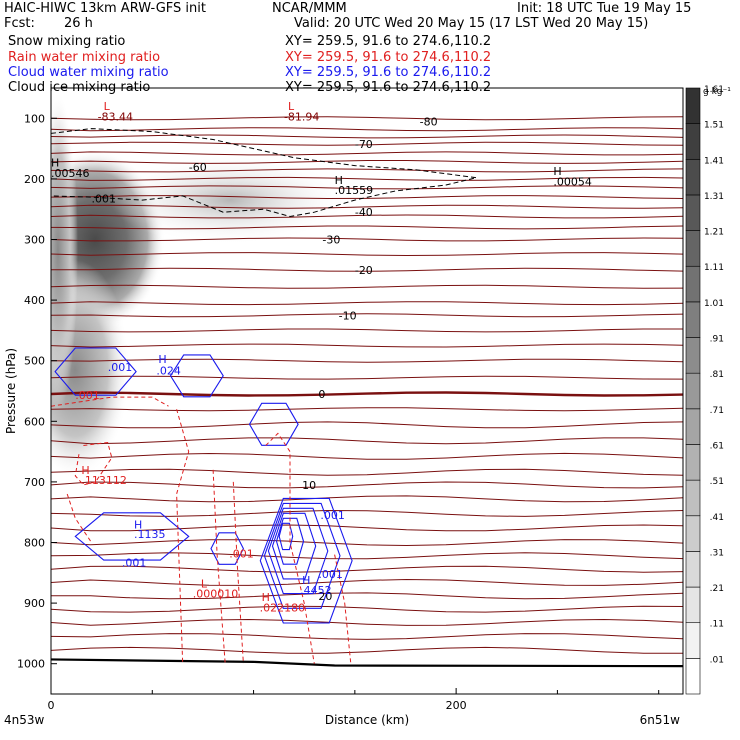 The height and width of the screenshot is (740, 740). What do you see at coordinates (70, 173) in the screenshot?
I see `contour-annotation: .00546` at bounding box center [70, 173].